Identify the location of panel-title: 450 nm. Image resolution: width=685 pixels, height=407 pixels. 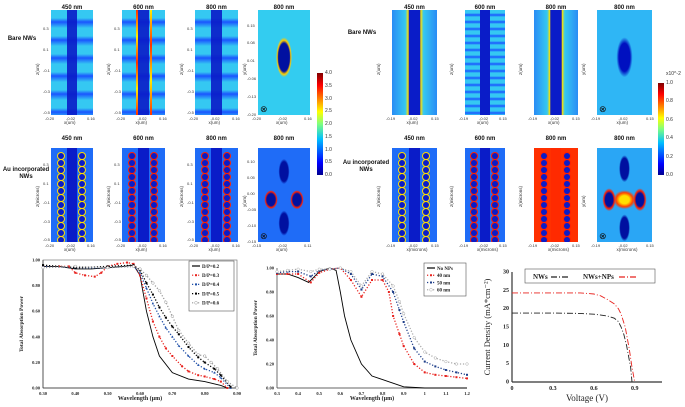
(72, 8).